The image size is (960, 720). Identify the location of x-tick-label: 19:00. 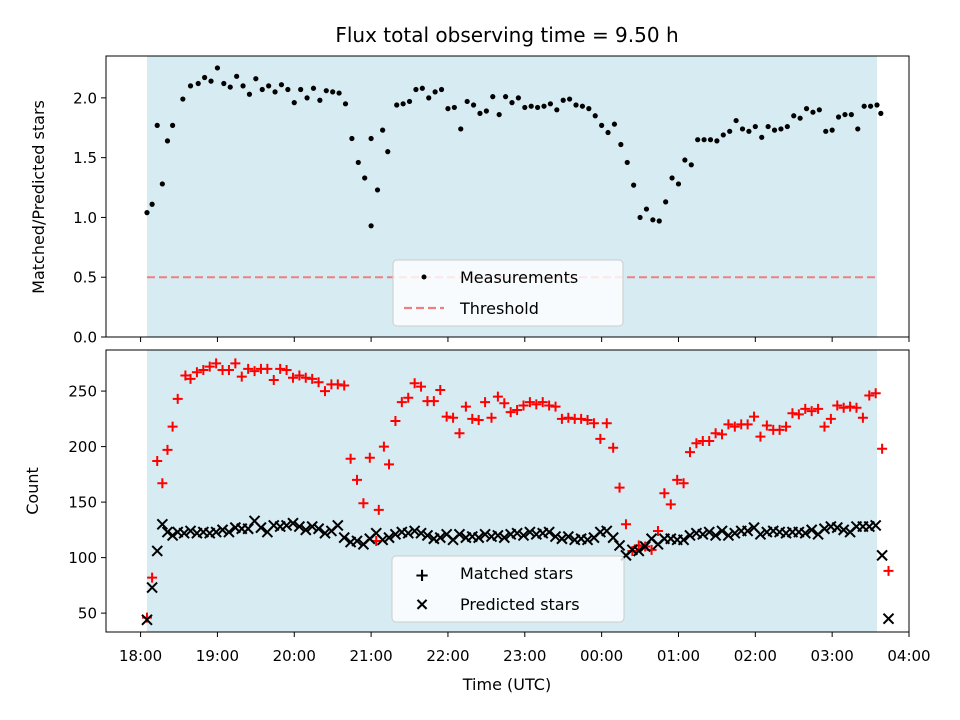
(217, 656).